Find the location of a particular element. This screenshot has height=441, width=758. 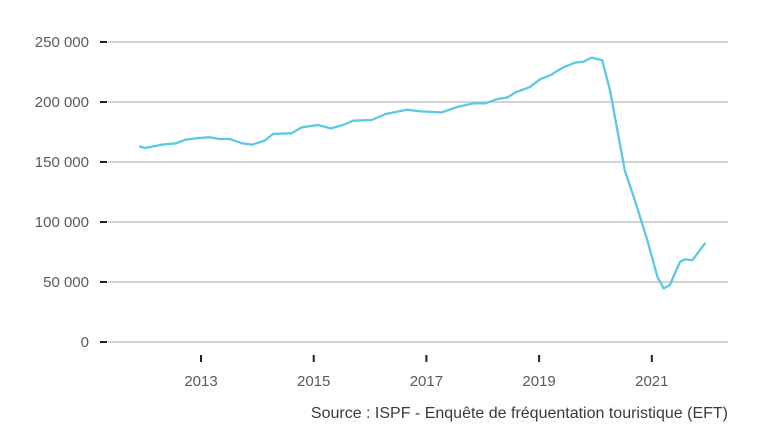

y-tick-label: 0 is located at coordinates (85, 342).